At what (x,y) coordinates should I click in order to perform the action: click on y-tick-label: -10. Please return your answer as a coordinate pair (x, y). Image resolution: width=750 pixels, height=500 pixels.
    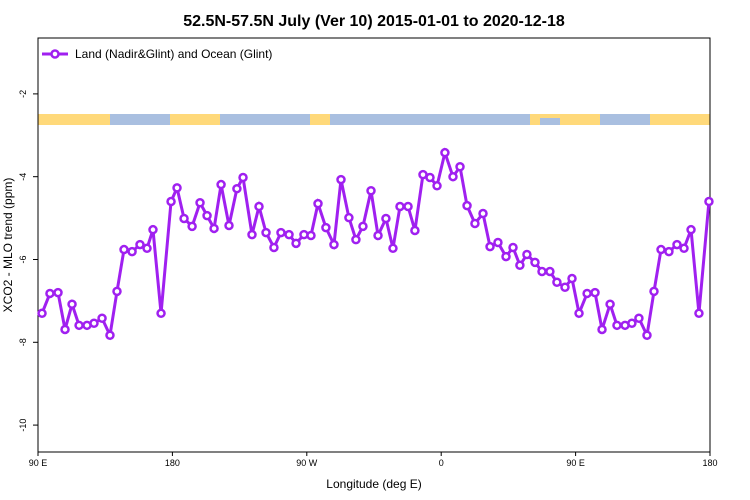
    Looking at the image, I should click on (23, 425).